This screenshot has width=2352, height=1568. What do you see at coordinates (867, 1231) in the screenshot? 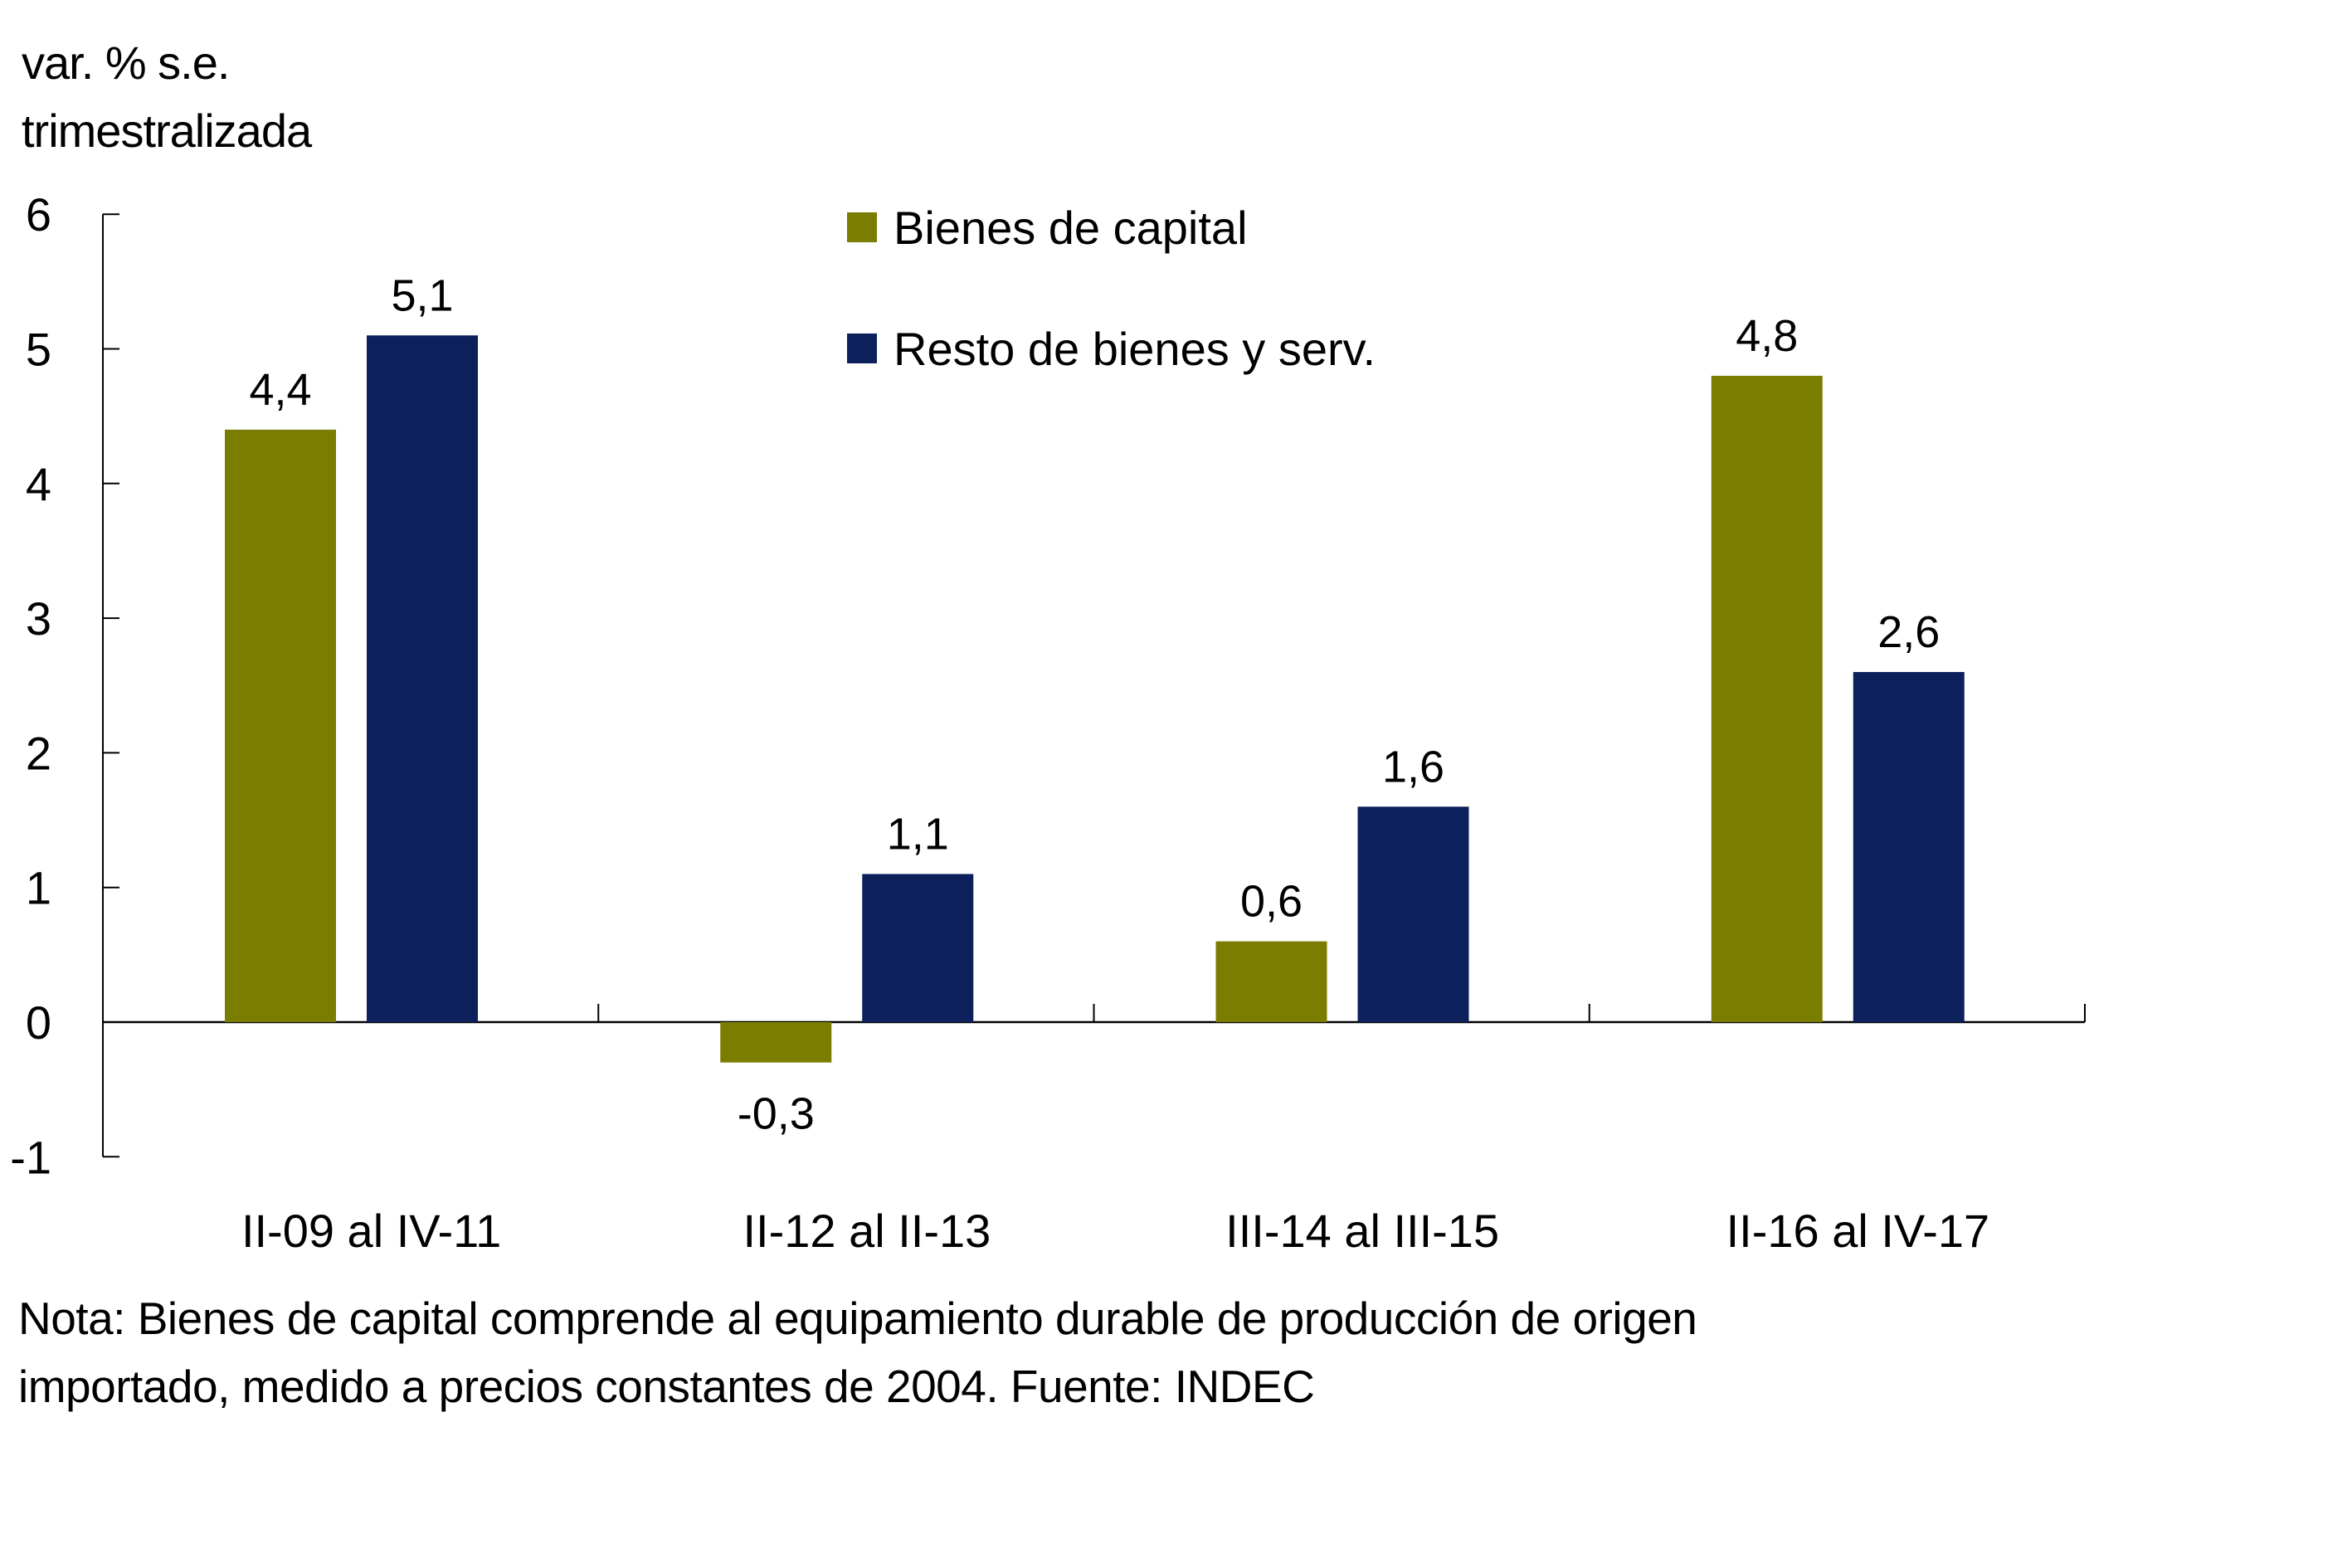
I see `x-category-label: II-12 al II-13` at bounding box center [867, 1231].